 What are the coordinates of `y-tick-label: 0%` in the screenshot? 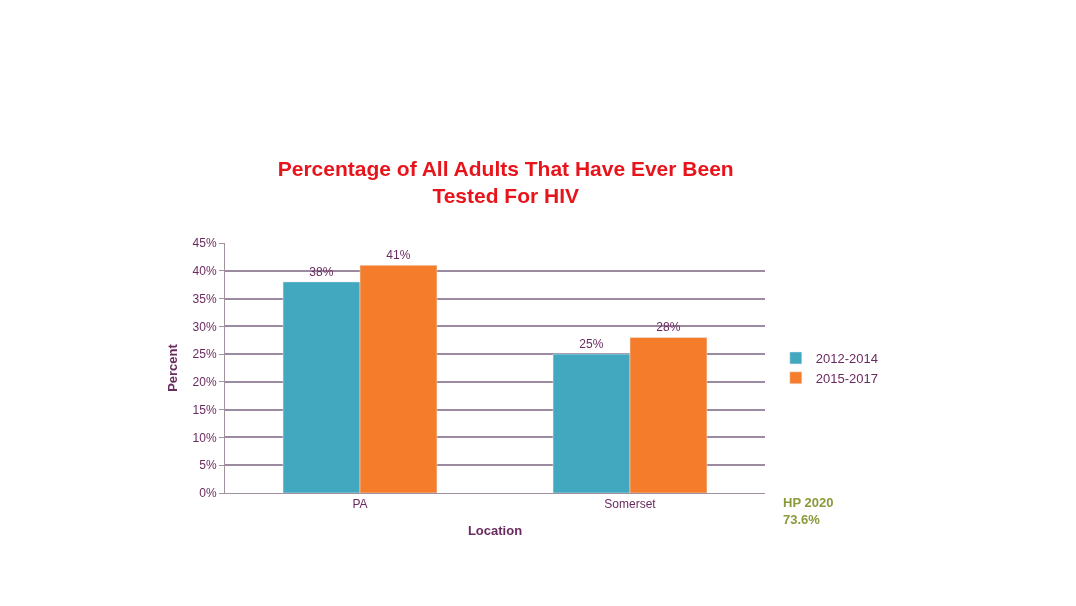 It's located at (208, 493).